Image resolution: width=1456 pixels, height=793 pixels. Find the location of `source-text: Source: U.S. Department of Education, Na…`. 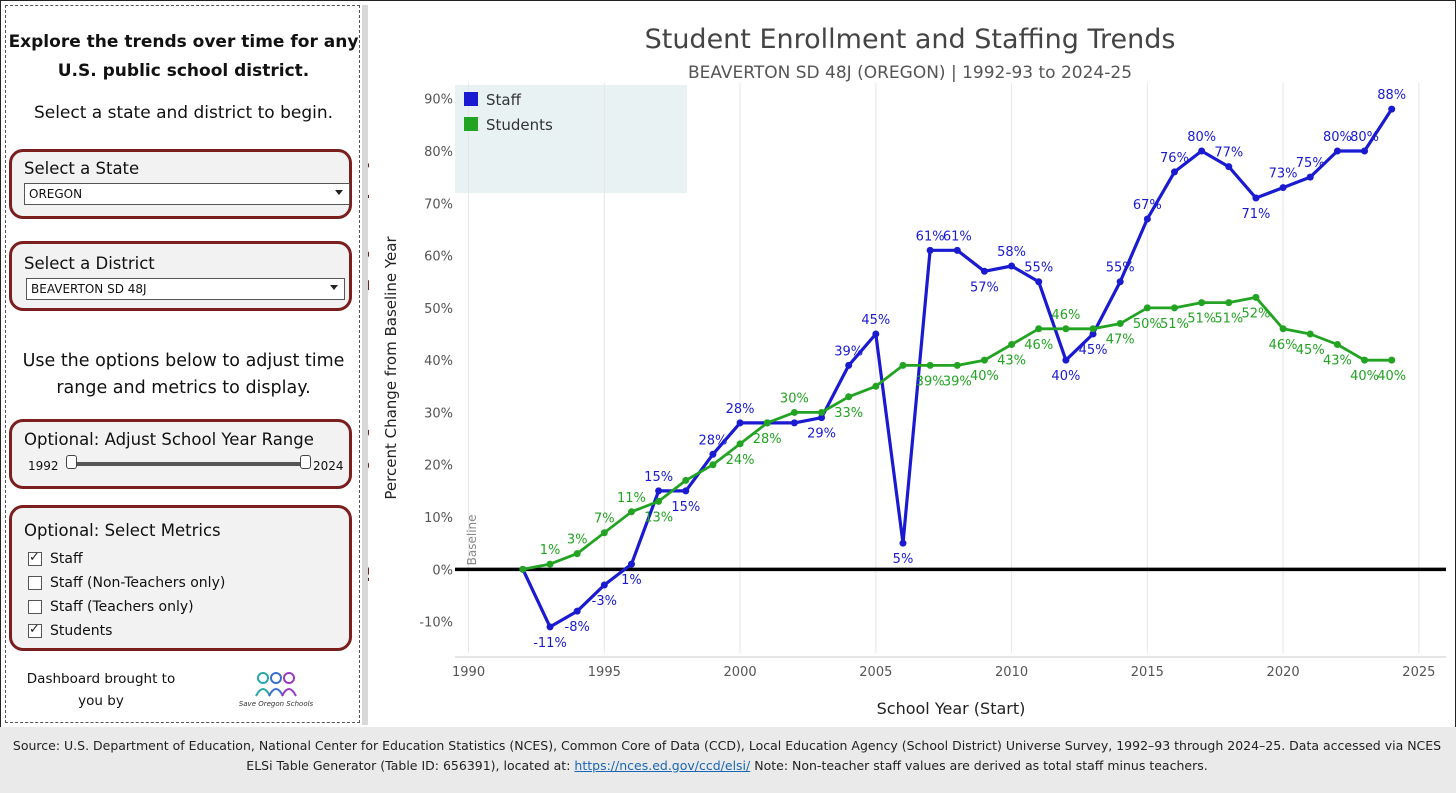

source-text: Source: U.S. Department of Education, Na… is located at coordinates (727, 745).